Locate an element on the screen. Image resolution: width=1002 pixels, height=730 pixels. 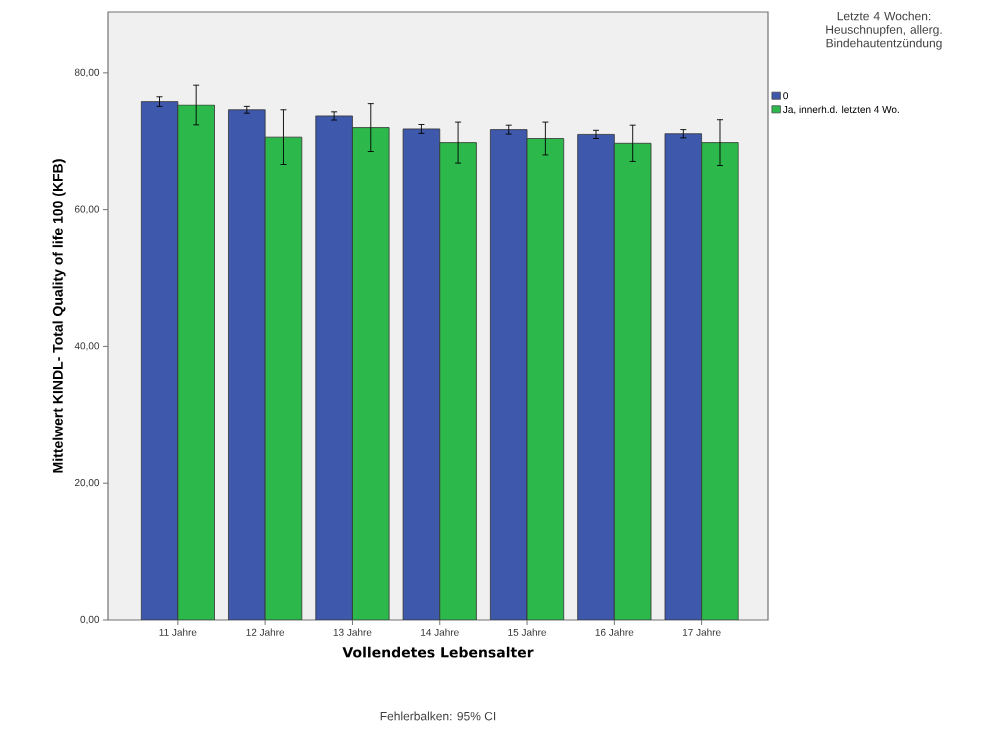
x-tick-label: 17 Jahre is located at coordinates (701, 632).